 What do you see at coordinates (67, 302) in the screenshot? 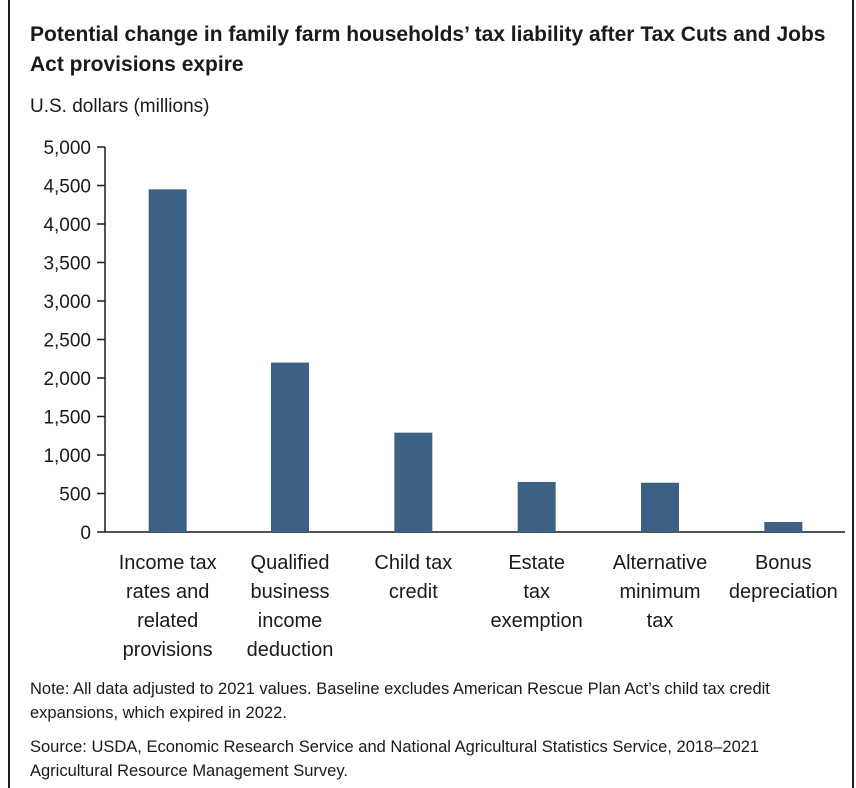
I see `y-tick-label: 3,000` at bounding box center [67, 302].